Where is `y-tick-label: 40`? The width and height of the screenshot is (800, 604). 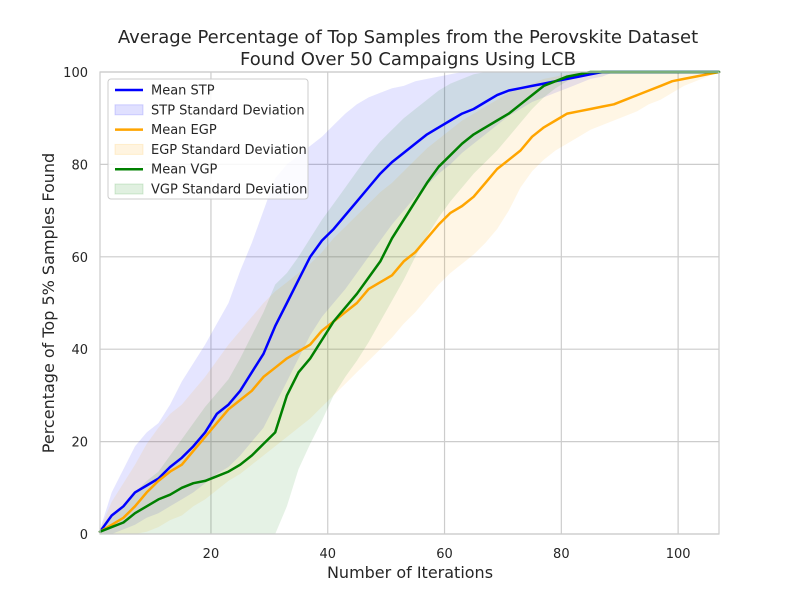
y-tick-label: 40 is located at coordinates (79, 350).